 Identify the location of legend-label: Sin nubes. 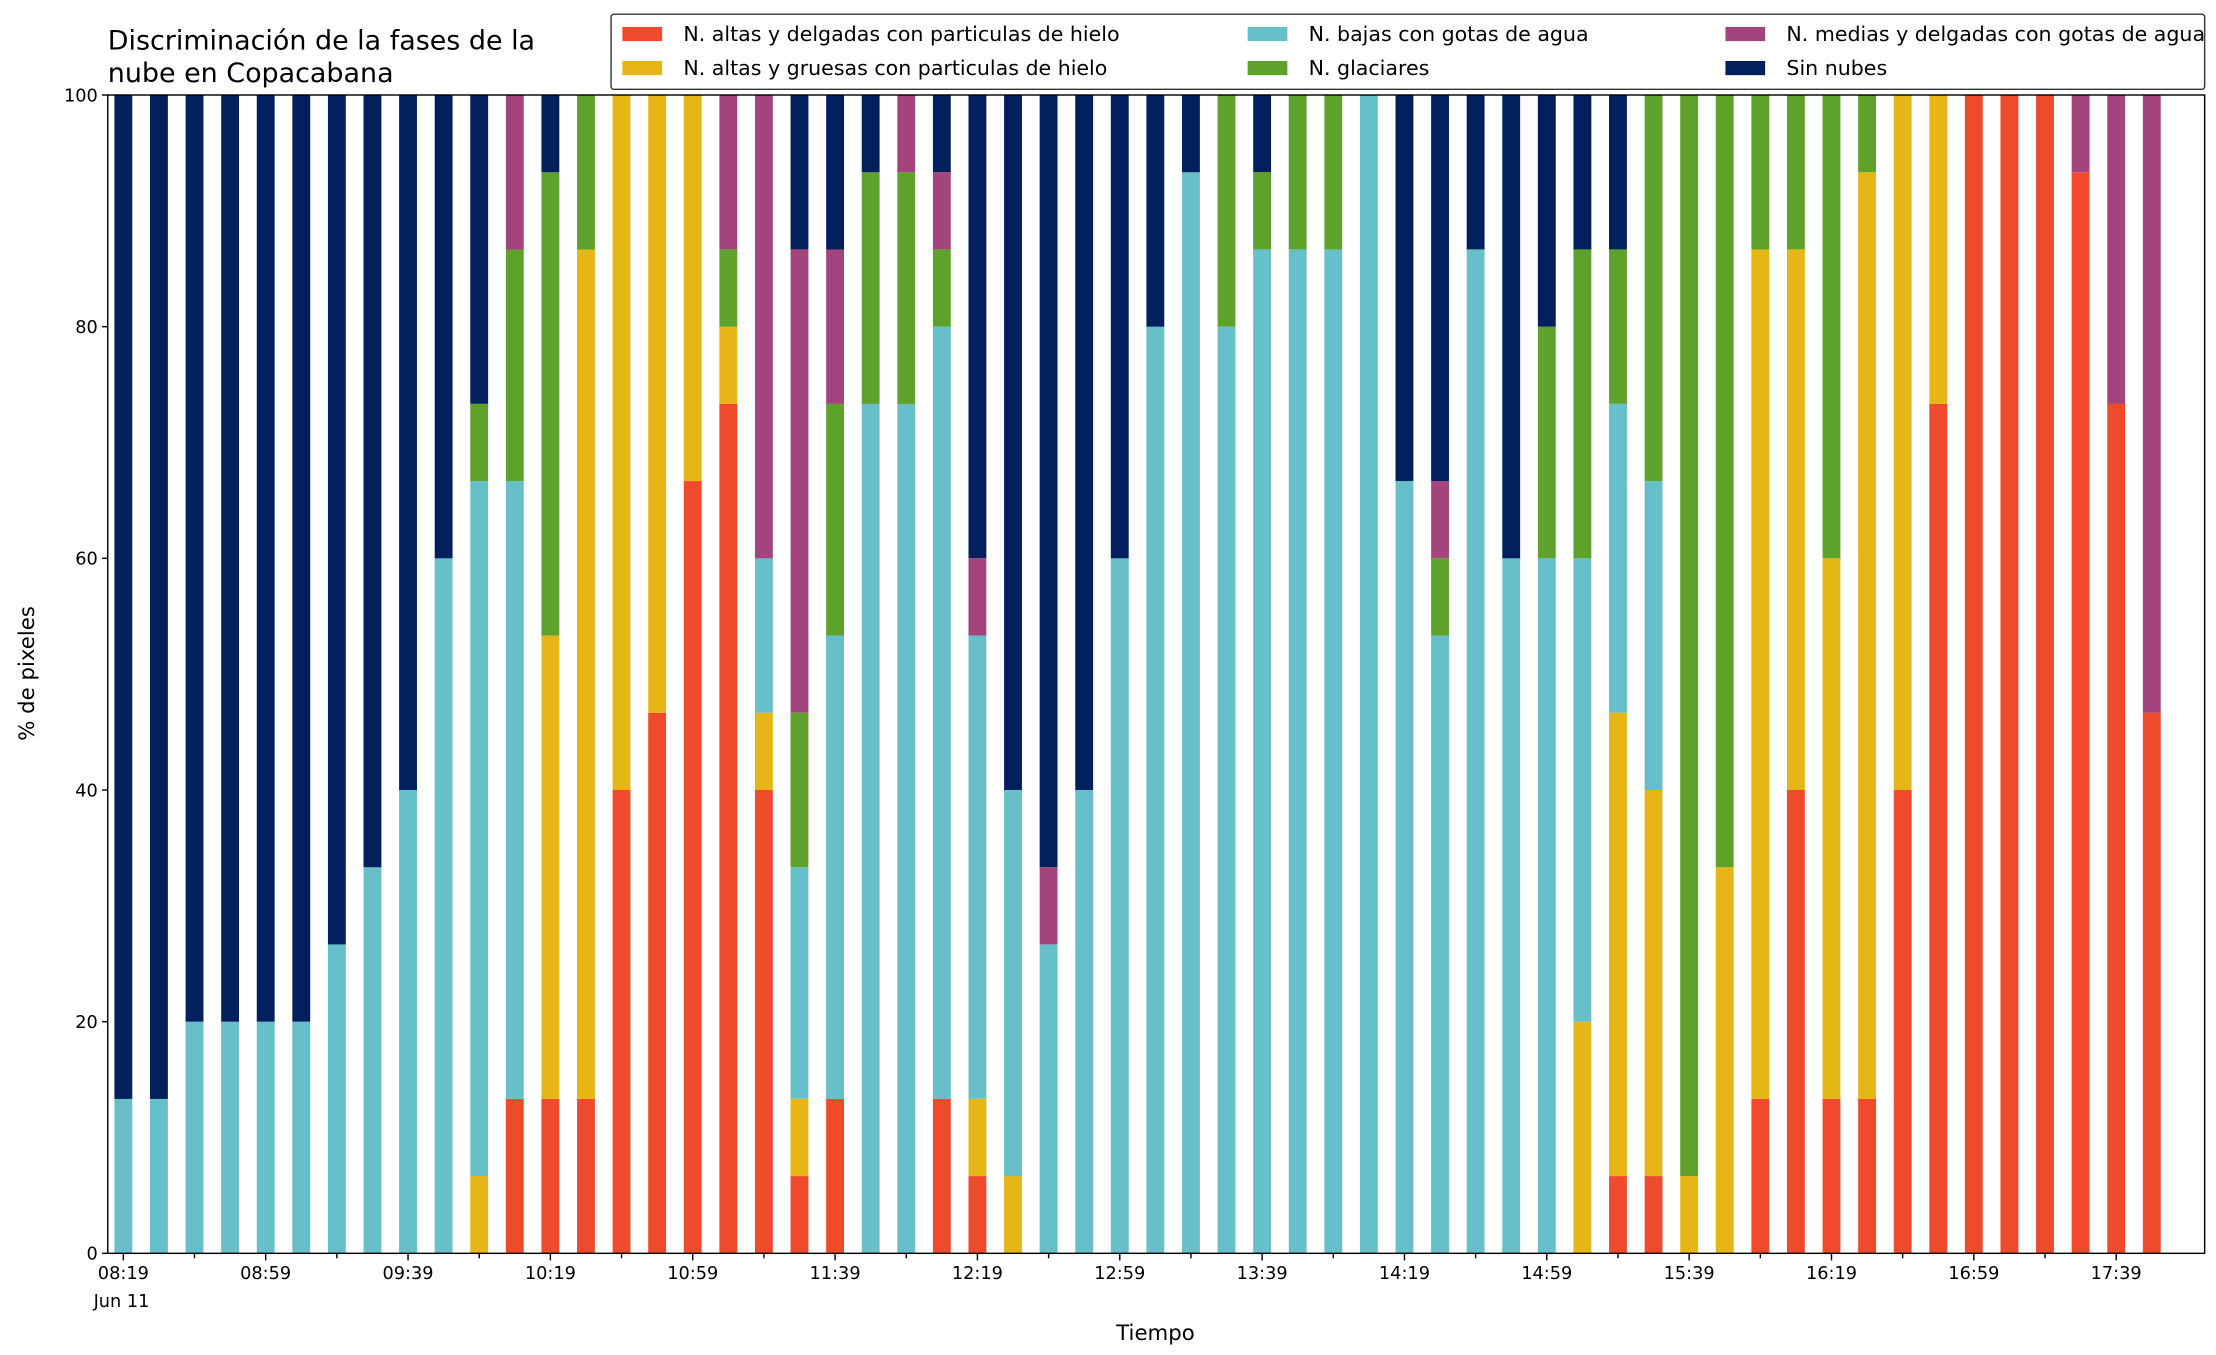
(1836, 68).